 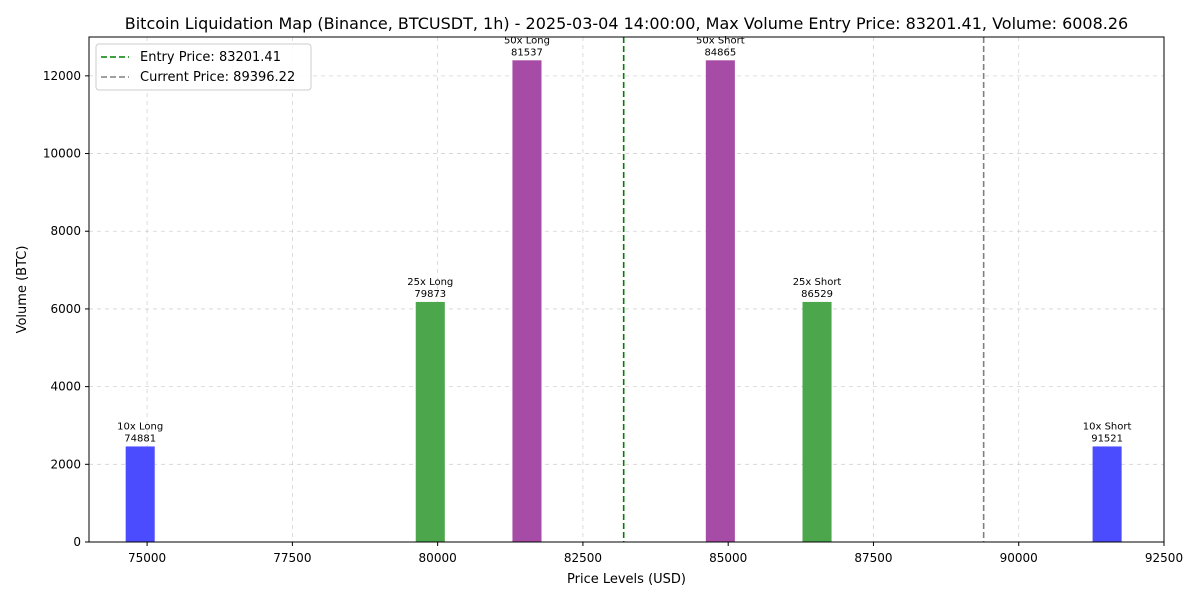 What do you see at coordinates (147, 558) in the screenshot?
I see `x-tick-label: 75000` at bounding box center [147, 558].